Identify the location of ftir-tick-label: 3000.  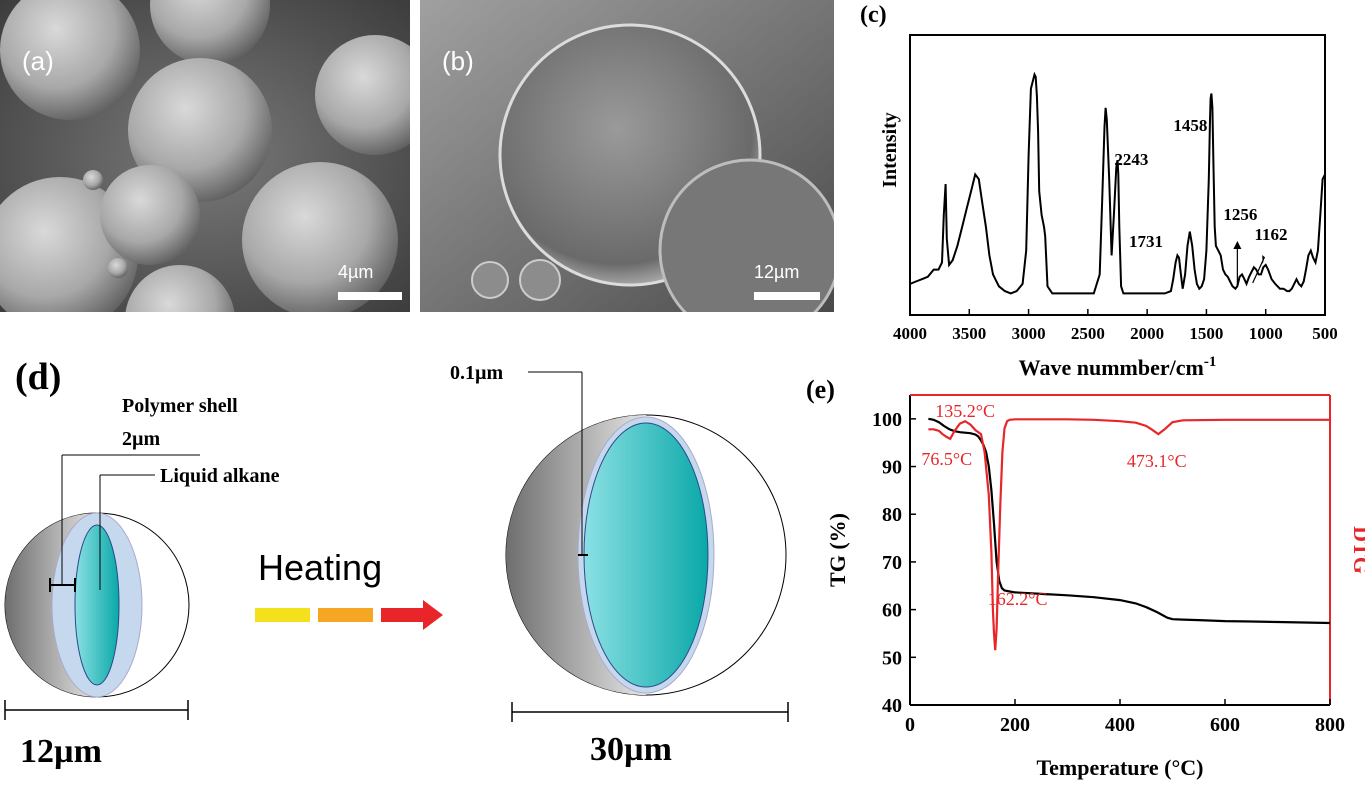
(1029, 333).